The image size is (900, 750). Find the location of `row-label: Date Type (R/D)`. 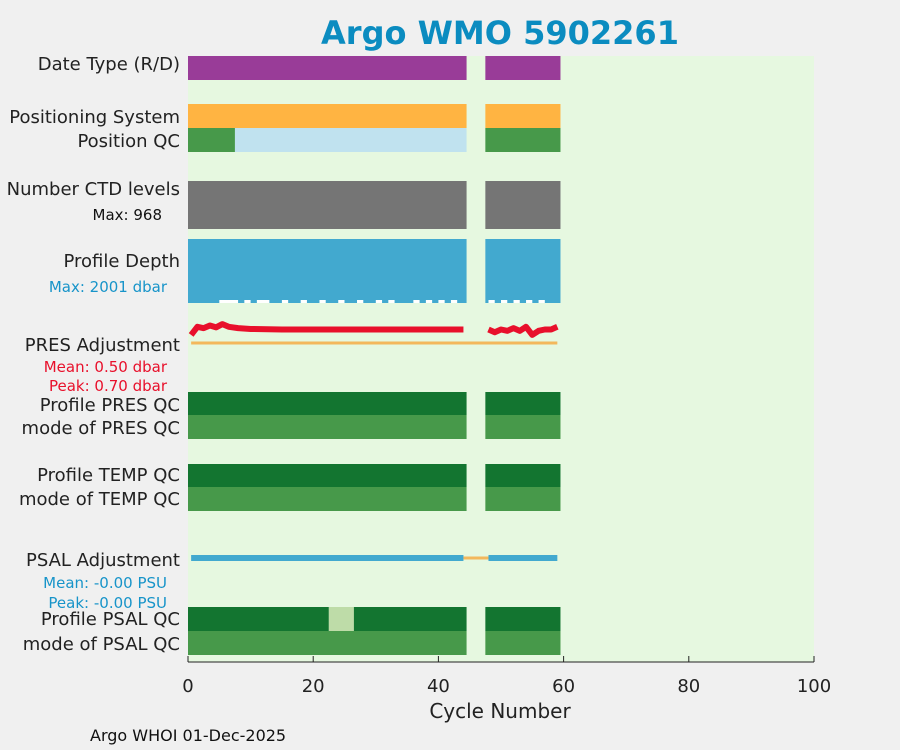

row-label: Date Type (R/D) is located at coordinates (109, 64).